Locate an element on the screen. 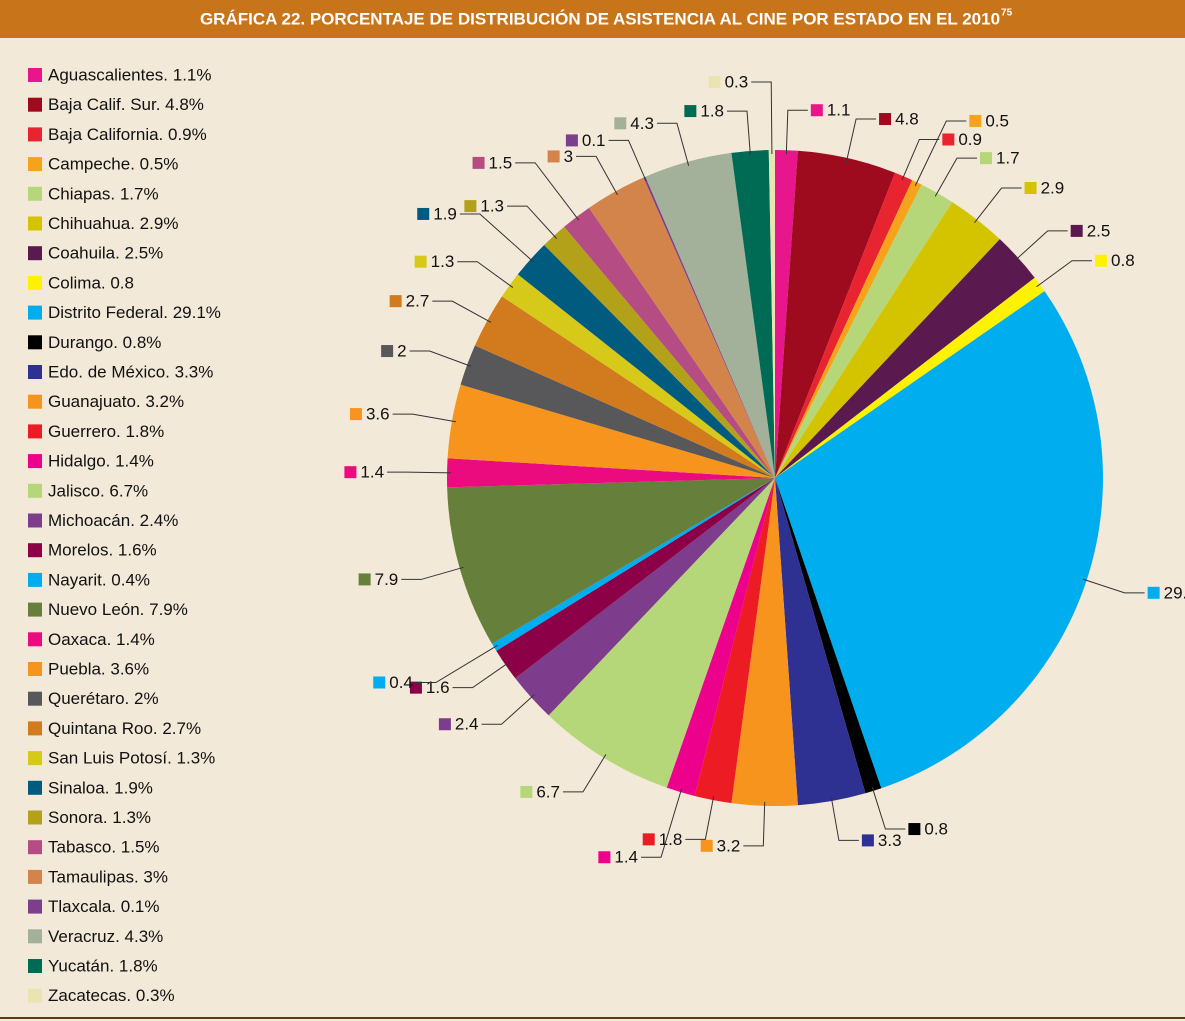 This screenshot has width=1185, height=1021. legend-label: Baja Calif. Sur. 4.8% is located at coordinates (126, 104).